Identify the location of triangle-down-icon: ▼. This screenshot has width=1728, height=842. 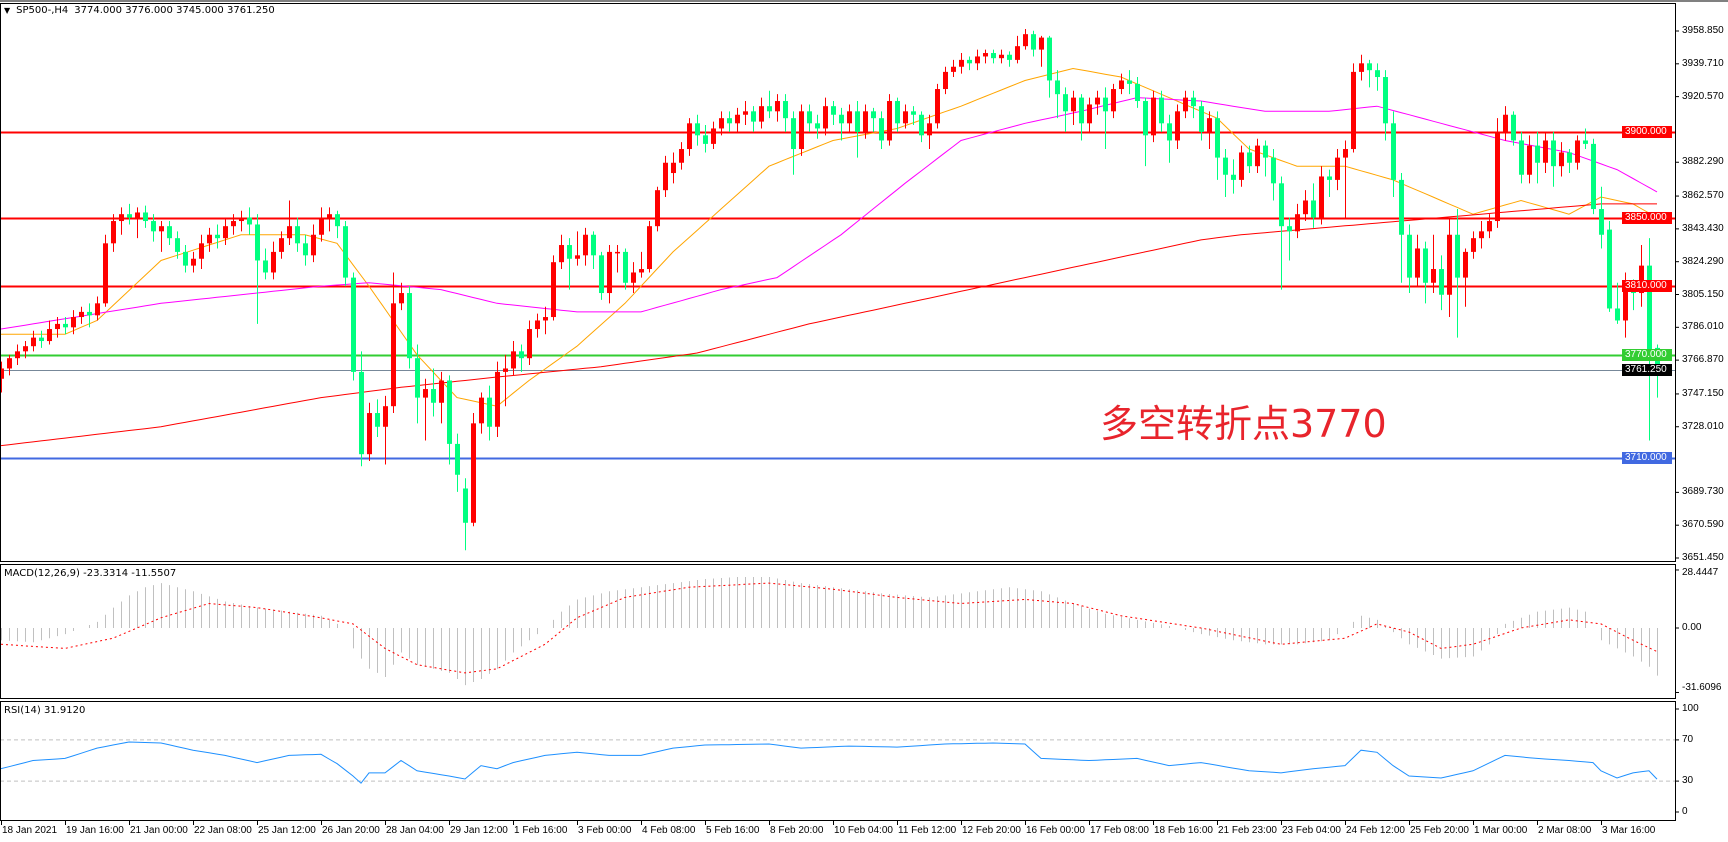
(7, 10).